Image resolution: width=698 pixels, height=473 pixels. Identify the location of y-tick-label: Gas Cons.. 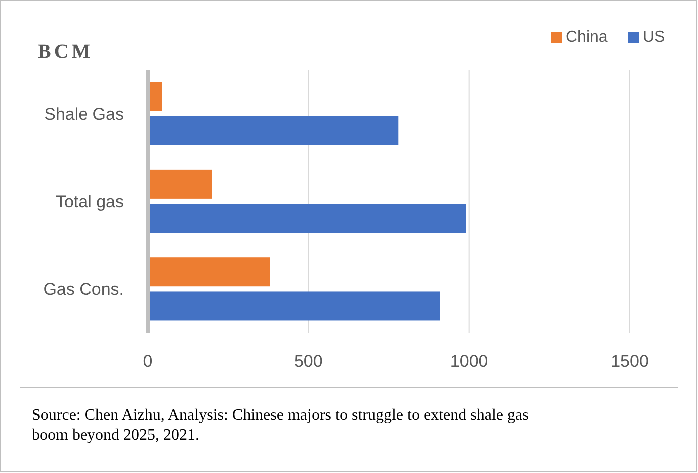
(84, 290).